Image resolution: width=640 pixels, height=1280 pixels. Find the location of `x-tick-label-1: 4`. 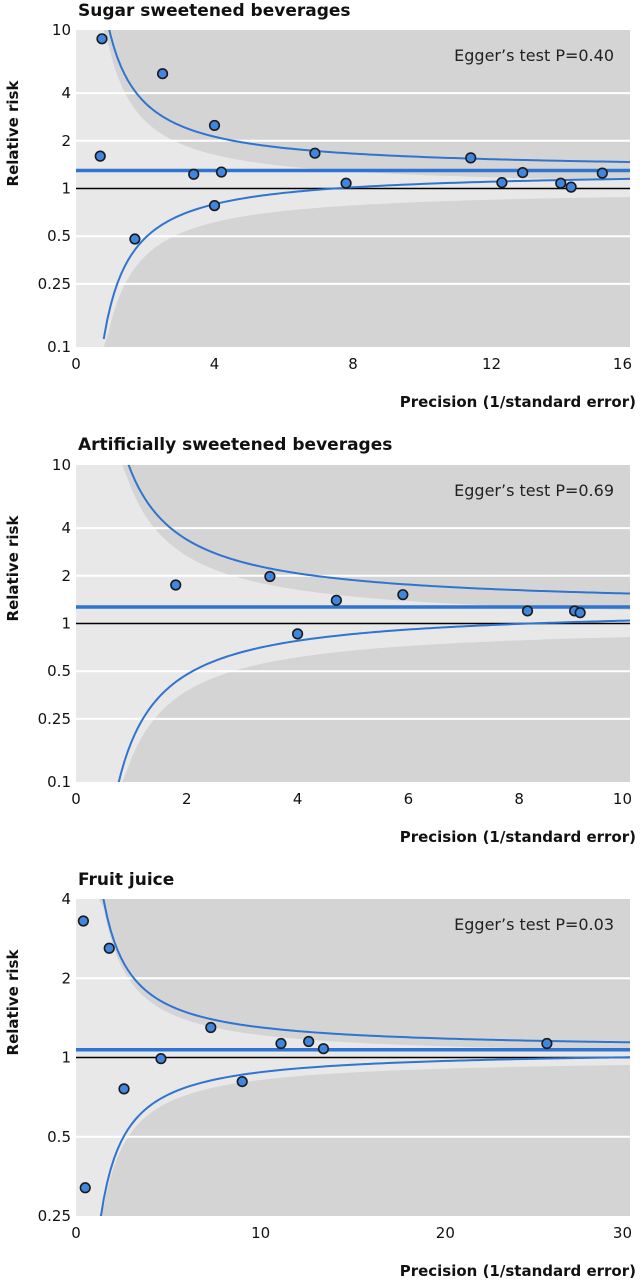

x-tick-label-1: 4 is located at coordinates (215, 364).